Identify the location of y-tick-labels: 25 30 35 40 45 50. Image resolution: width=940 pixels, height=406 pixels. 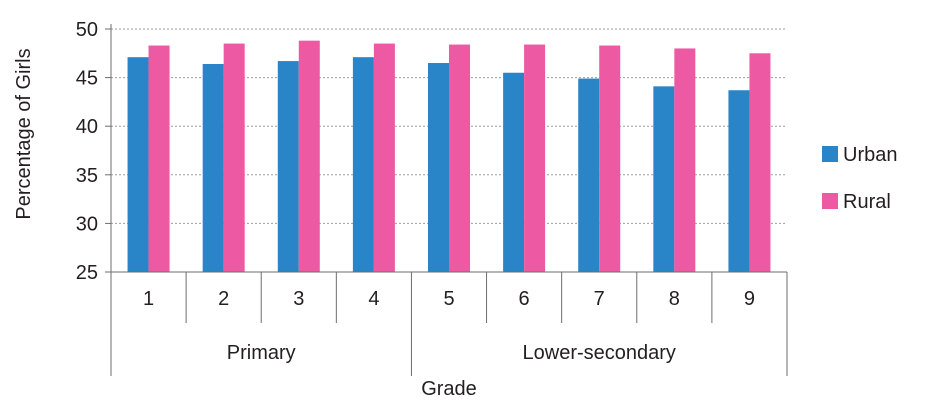
(87, 151).